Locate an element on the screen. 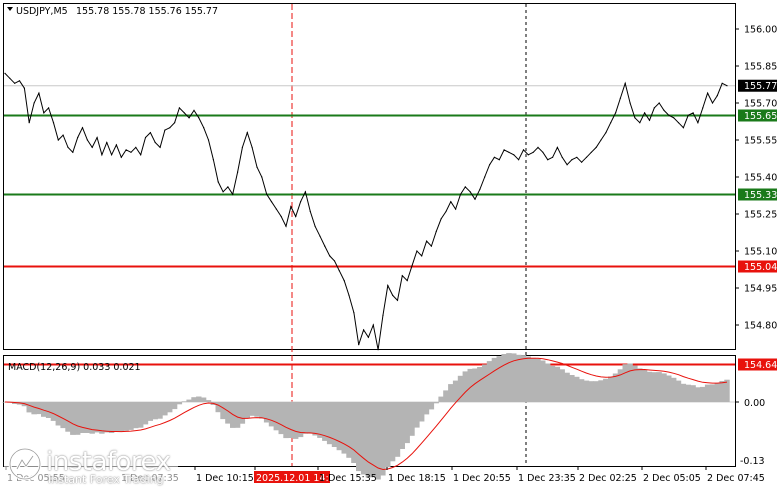 The image size is (781, 489). price-axis-label: 155.25 is located at coordinates (760, 215).